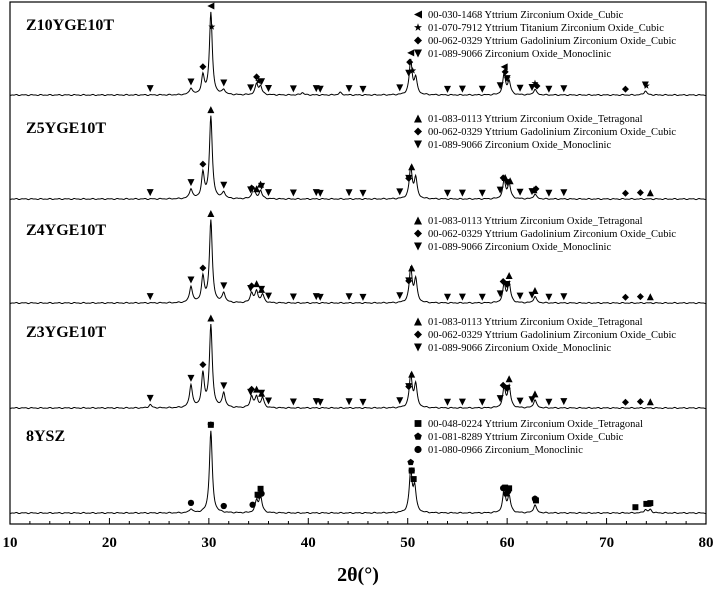 Image resolution: width=723 pixels, height=591 pixels. I want to click on legend-entry: 01-089-9066 Zirconium Oxide_Monoclinic, so click(519, 145).